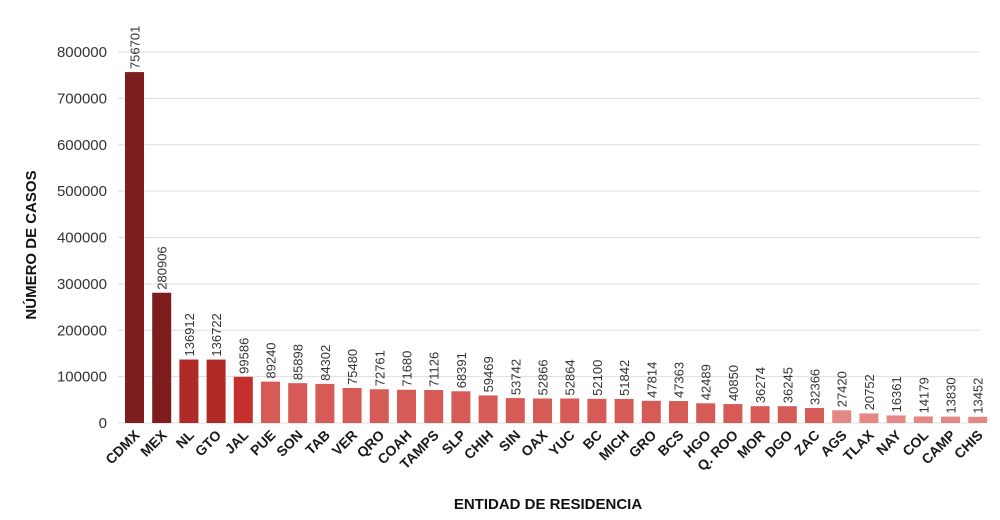 This screenshot has height=520, width=1000. I want to click on data-label: 280906, so click(162, 267).